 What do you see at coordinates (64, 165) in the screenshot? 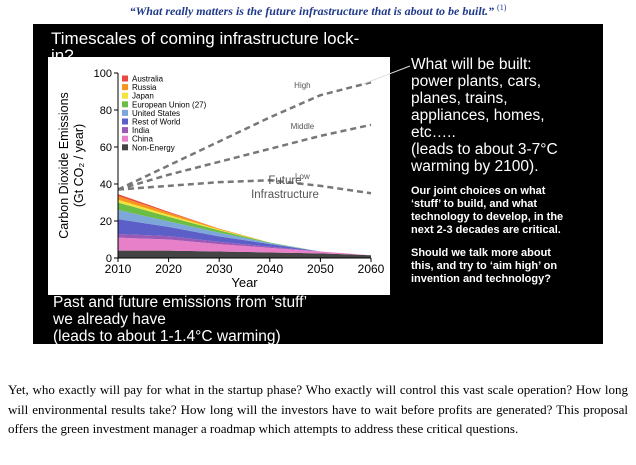
I see `y-axis-label: Carbon Dioxide Emissions` at bounding box center [64, 165].